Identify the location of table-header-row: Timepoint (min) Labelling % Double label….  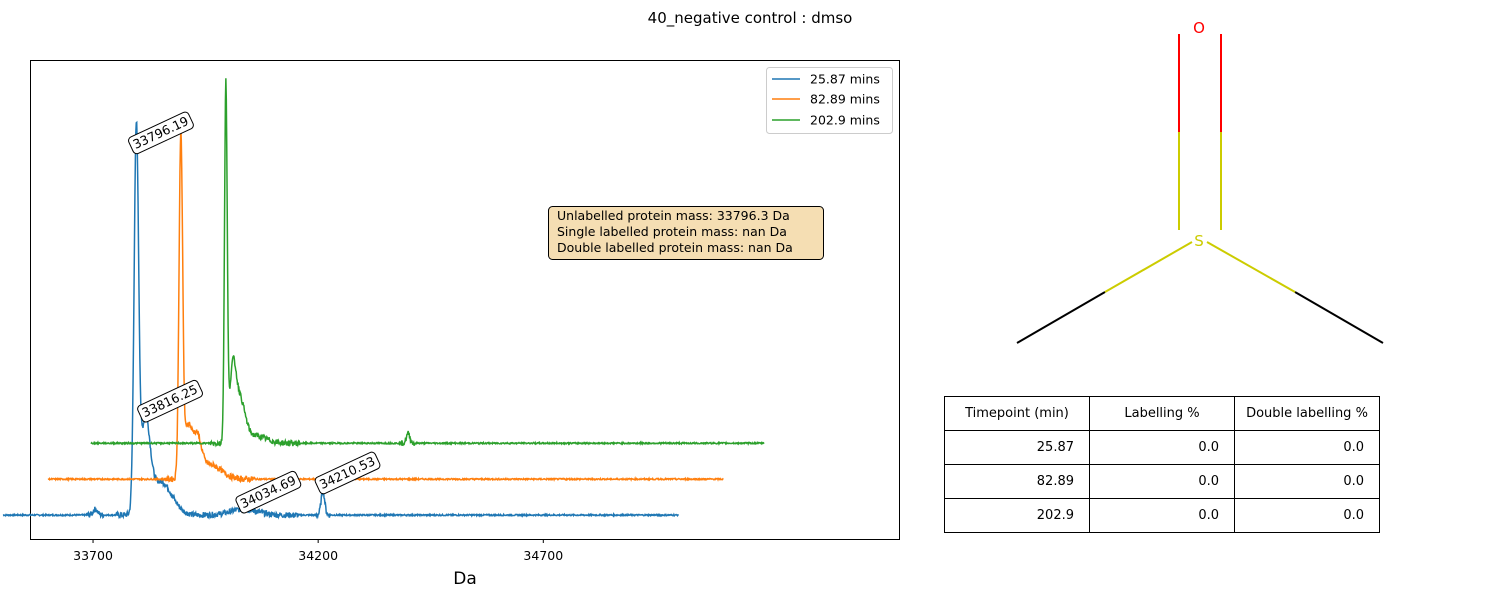
(1162, 413).